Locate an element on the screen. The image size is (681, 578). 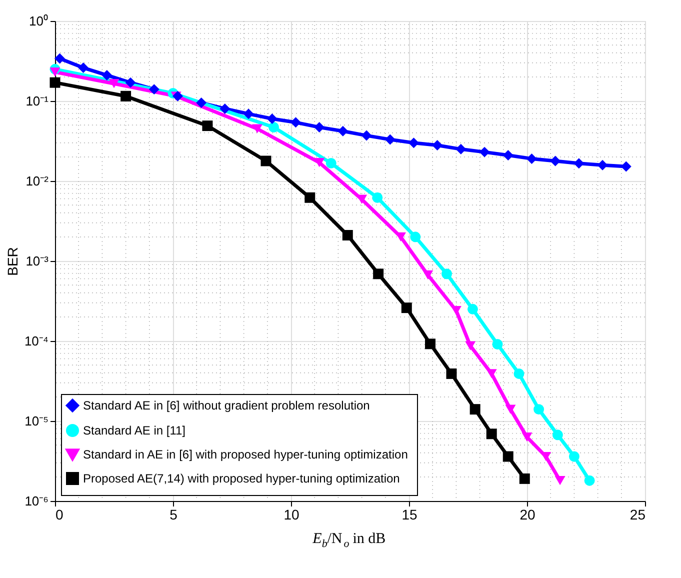
y-tick-label: 10⁻⁶ is located at coordinates (36, 501).